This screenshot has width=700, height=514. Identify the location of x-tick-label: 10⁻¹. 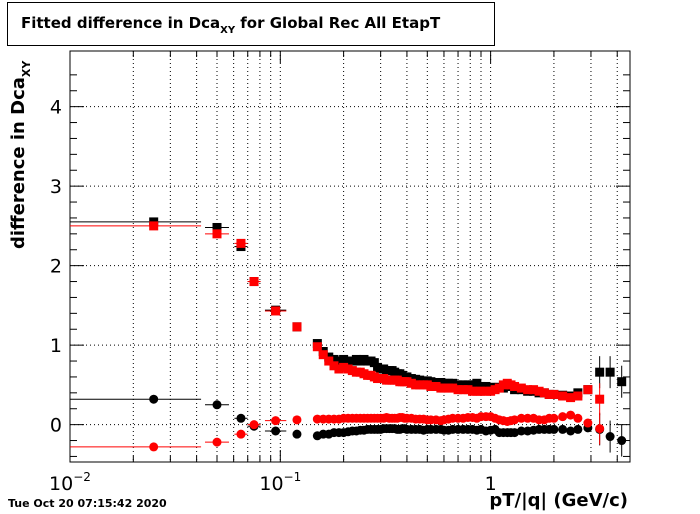
(280, 482).